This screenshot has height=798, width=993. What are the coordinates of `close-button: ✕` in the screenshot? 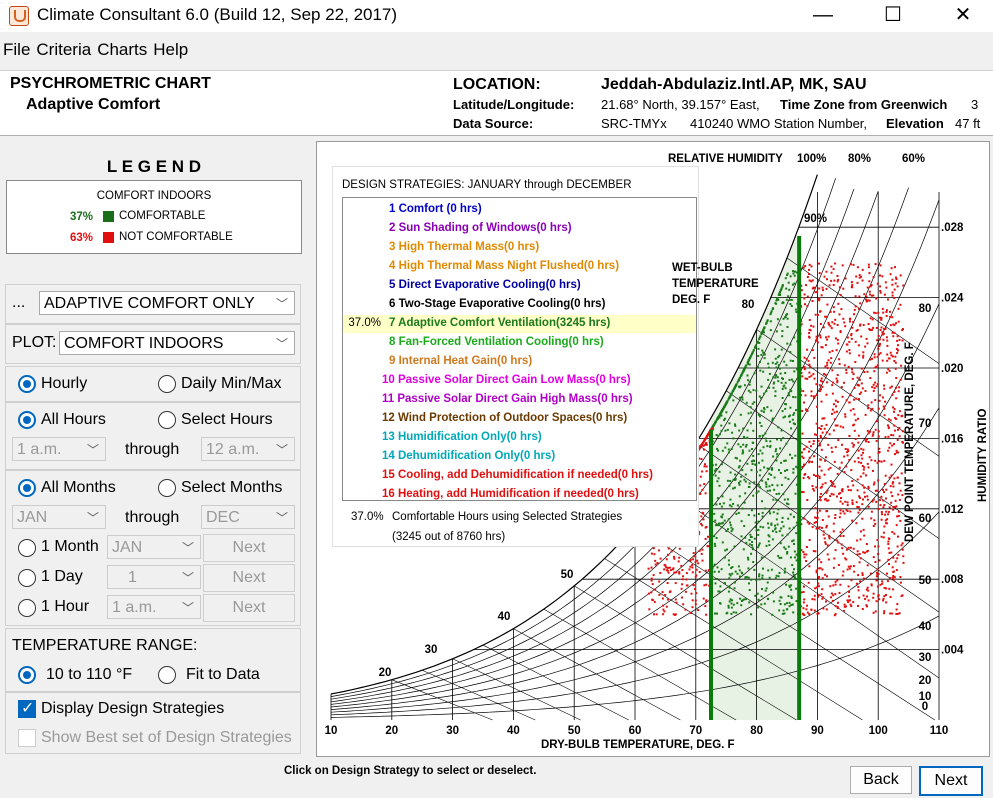 It's located at (963, 15).